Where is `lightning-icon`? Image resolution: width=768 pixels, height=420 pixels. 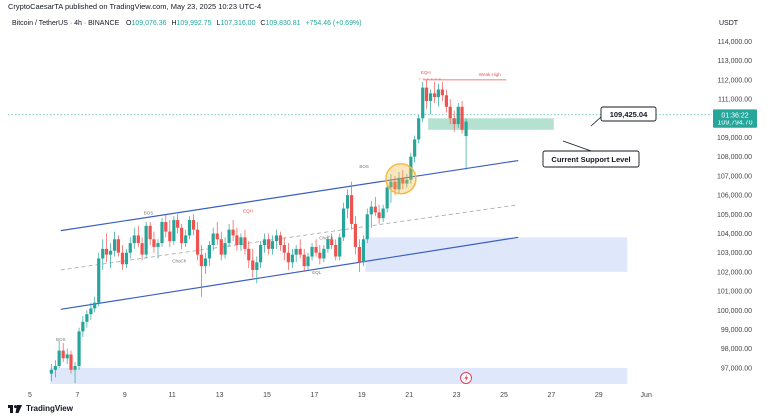 lightning-icon is located at coordinates (466, 378).